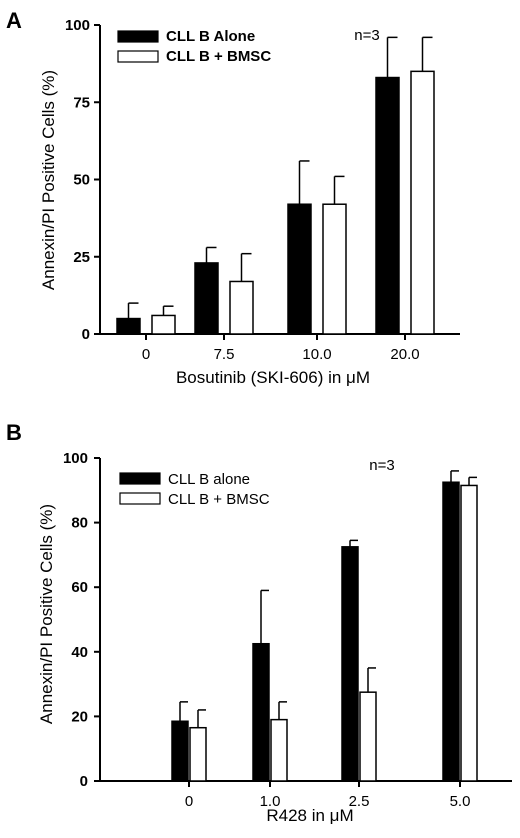 The width and height of the screenshot is (520, 838). Describe the element at coordinates (180, 751) in the screenshot. I see `bar-b-s0-c0` at that location.